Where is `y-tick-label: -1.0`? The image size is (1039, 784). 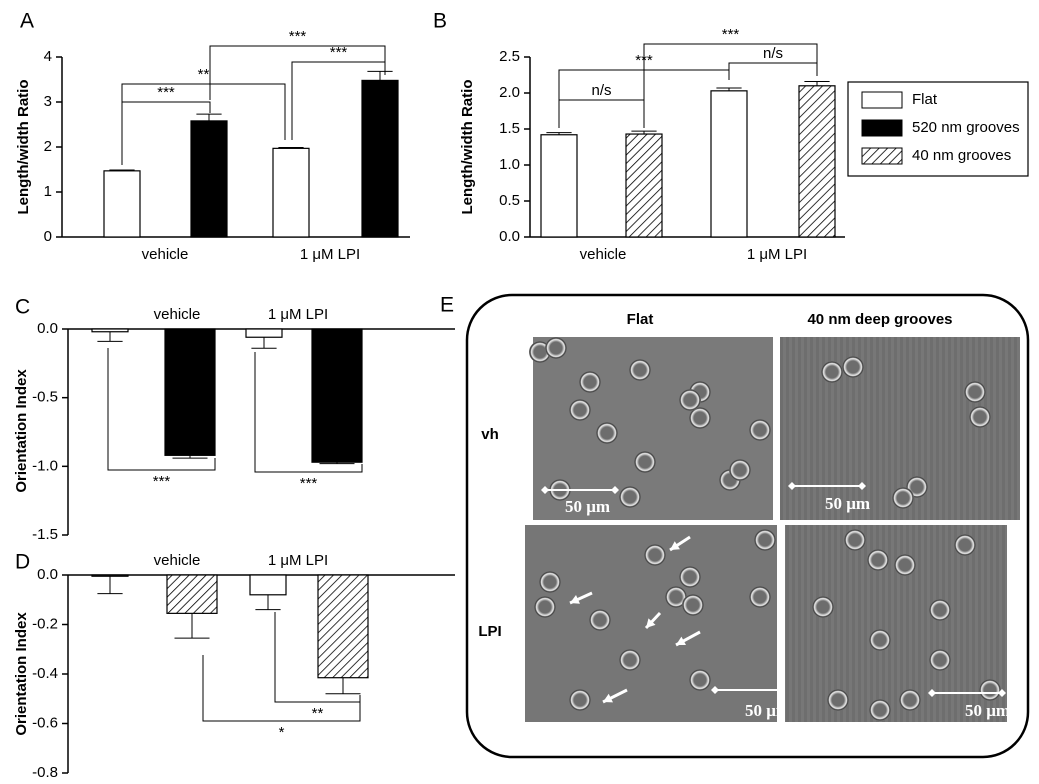 y-tick-label: -1.0 is located at coordinates (45, 465).